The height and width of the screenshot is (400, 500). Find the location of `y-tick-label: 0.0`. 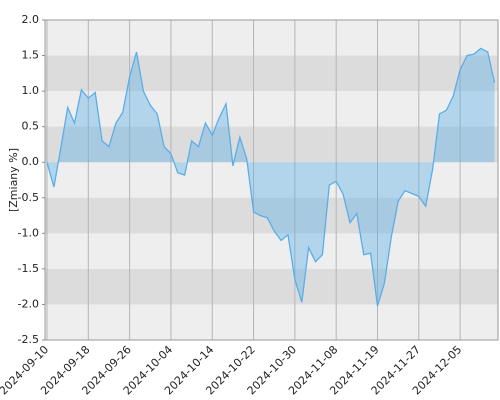

y-tick-label: 0.0 is located at coordinates (31, 161).